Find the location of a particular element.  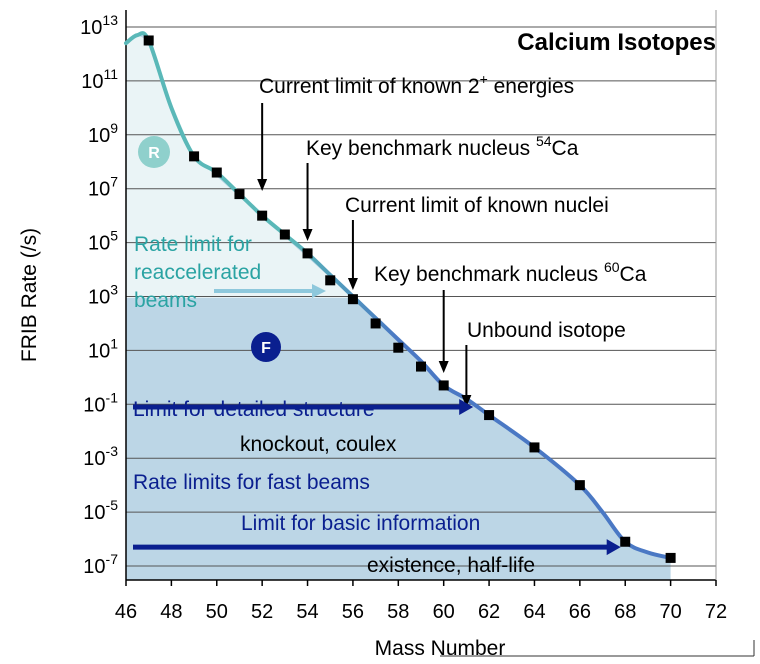

x-tick-label: 70 is located at coordinates (670, 612).